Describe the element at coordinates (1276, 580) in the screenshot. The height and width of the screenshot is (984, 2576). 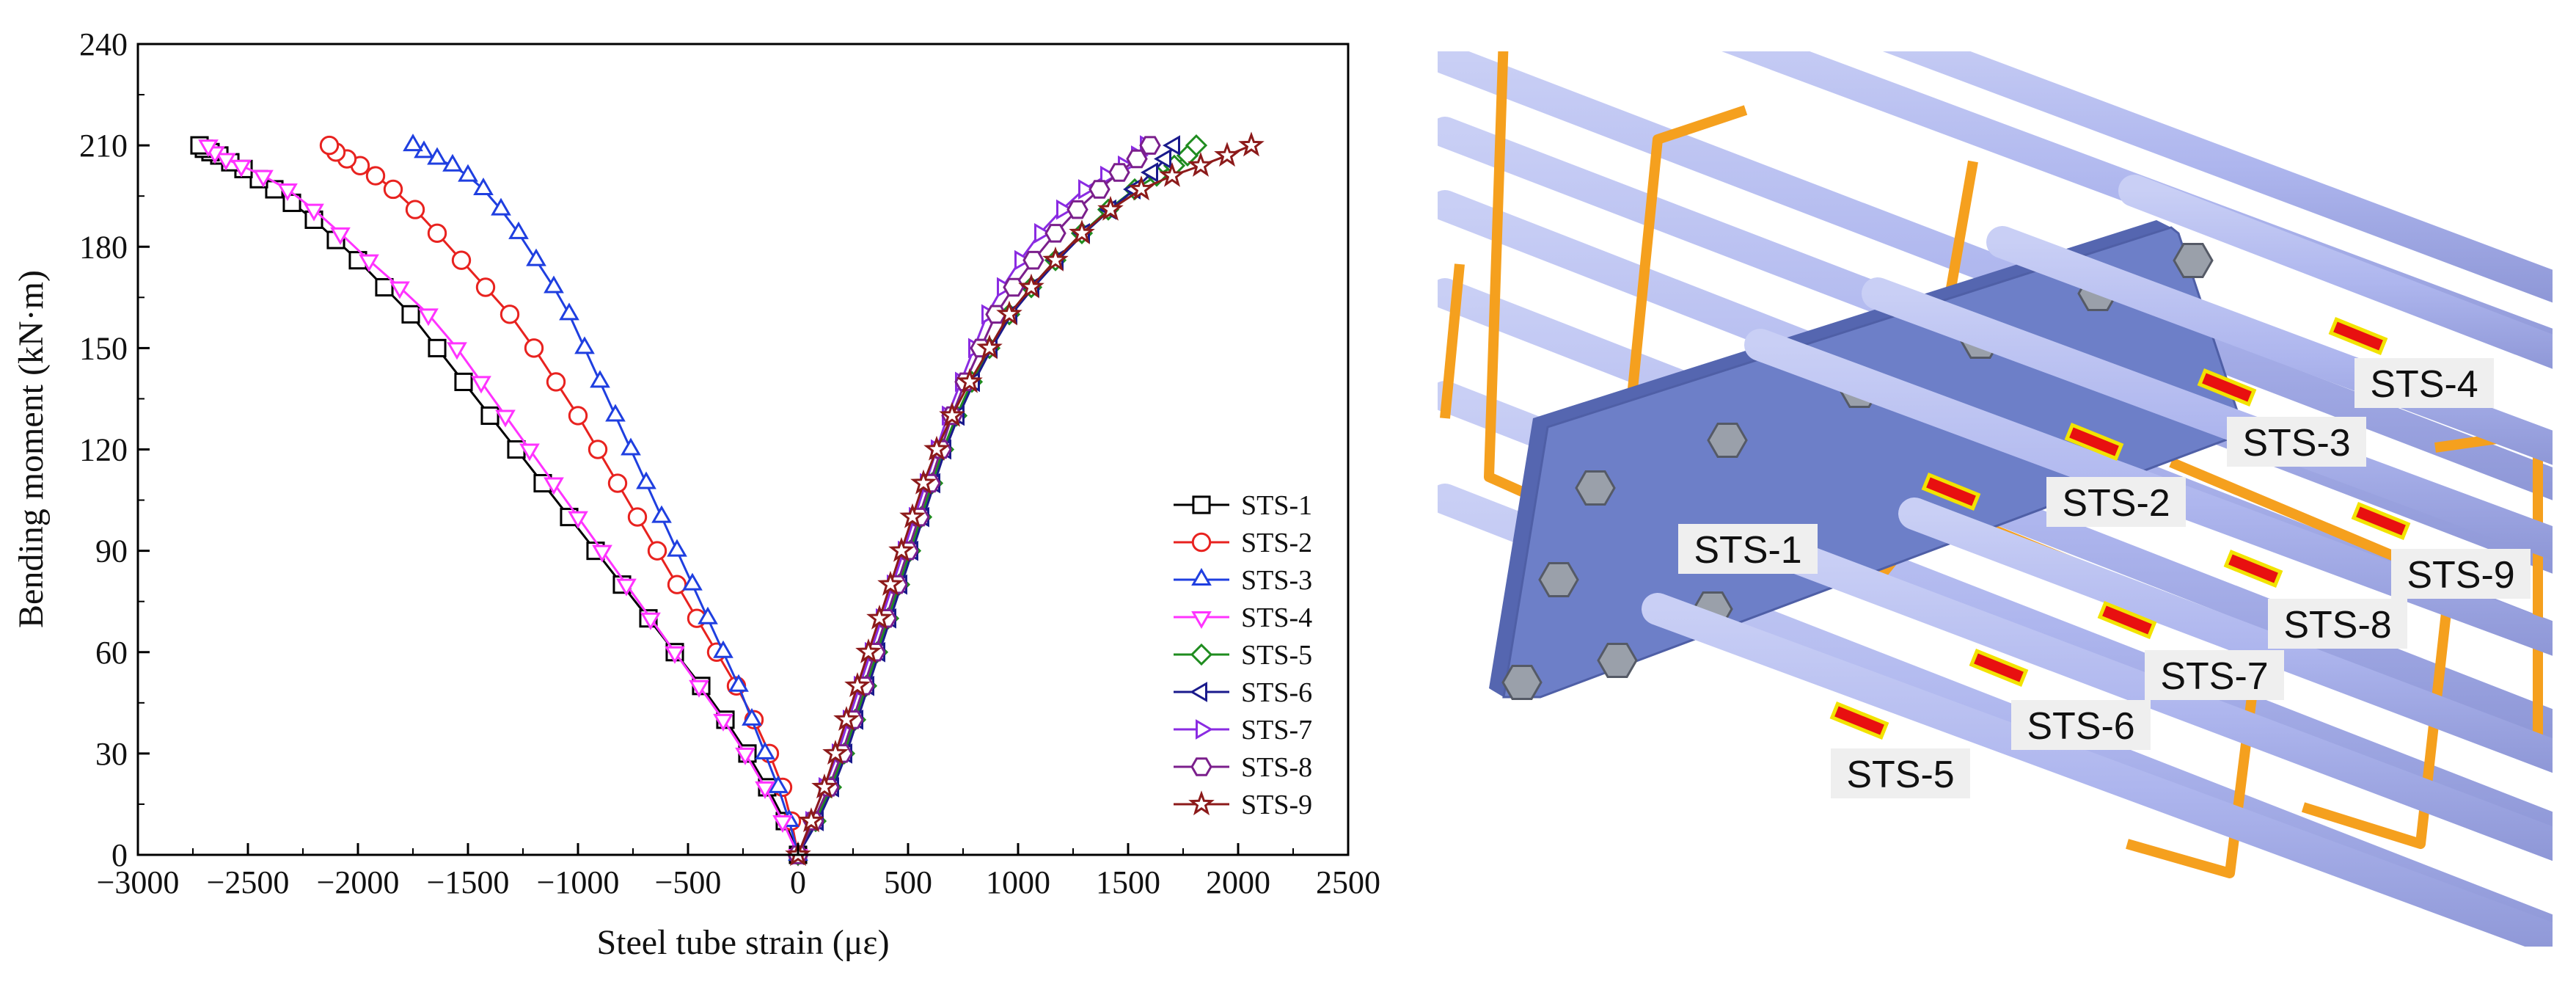
I see `legend-label: STS-3` at that location.